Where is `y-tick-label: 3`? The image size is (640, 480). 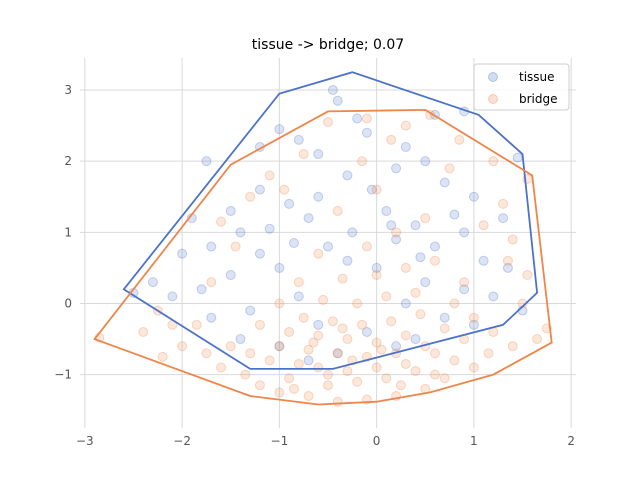 y-tick-label: 3 is located at coordinates (68, 90).